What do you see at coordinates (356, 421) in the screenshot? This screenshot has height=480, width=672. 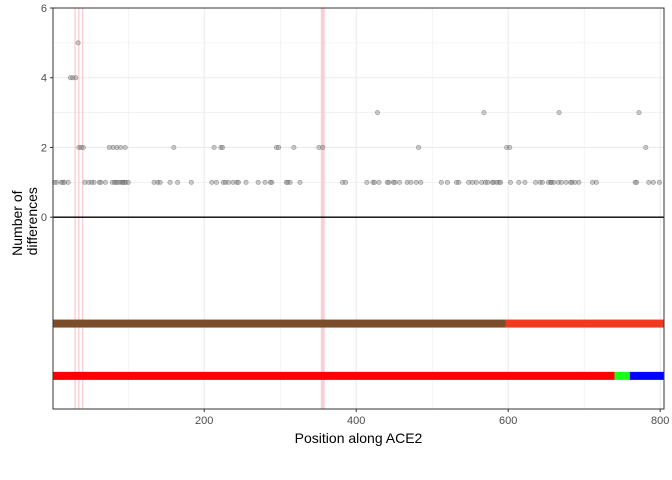 I see `x-tick-label: 400` at bounding box center [356, 421].